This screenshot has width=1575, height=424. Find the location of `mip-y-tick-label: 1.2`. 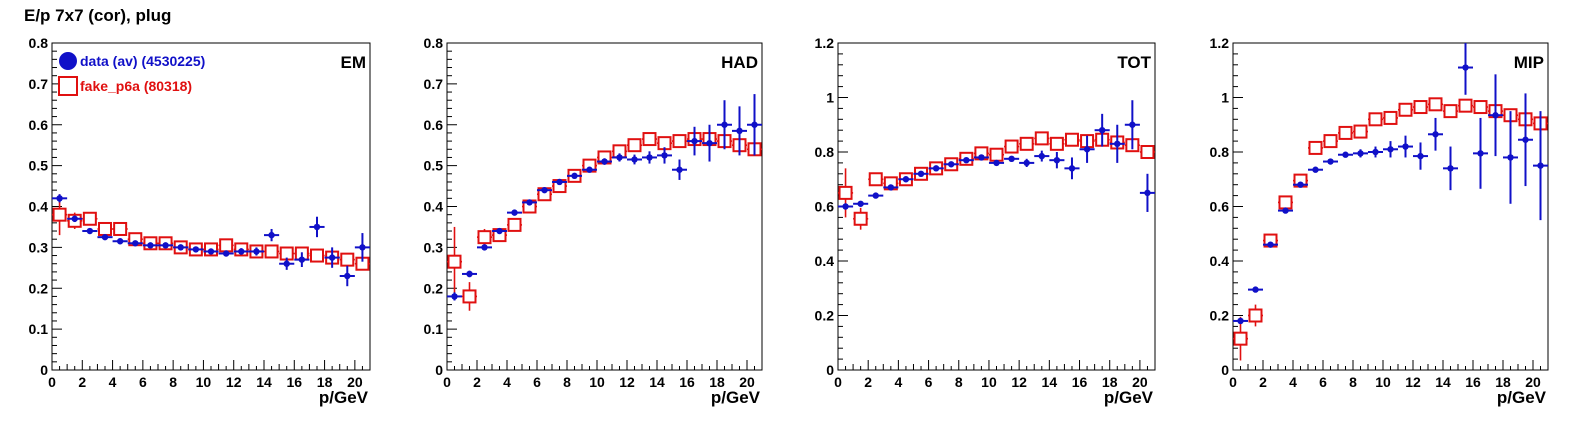

mip-y-tick-label: 1.2 is located at coordinates (1220, 43).